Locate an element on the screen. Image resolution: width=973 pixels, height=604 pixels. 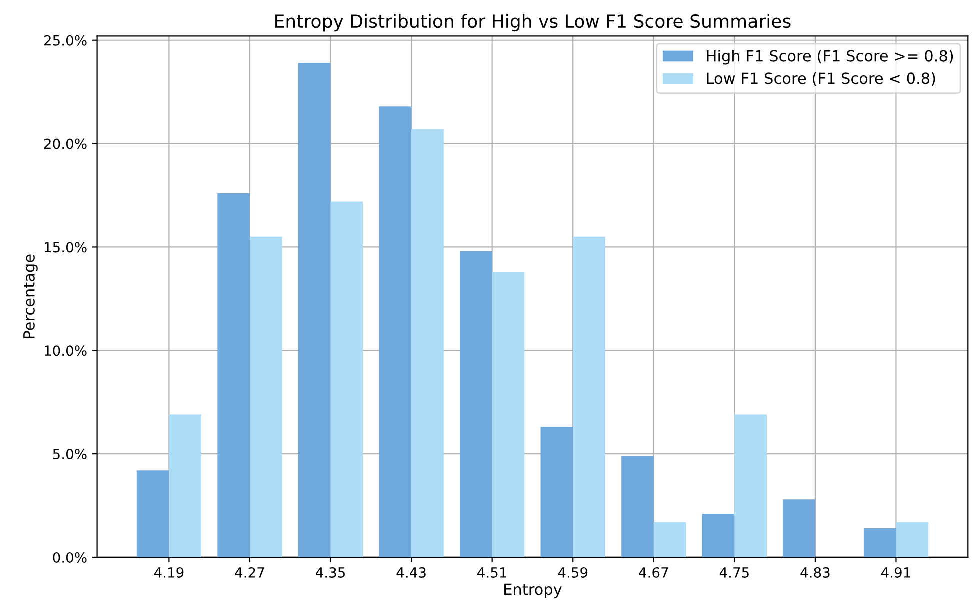
x-tick-label: 4.19 is located at coordinates (169, 572).